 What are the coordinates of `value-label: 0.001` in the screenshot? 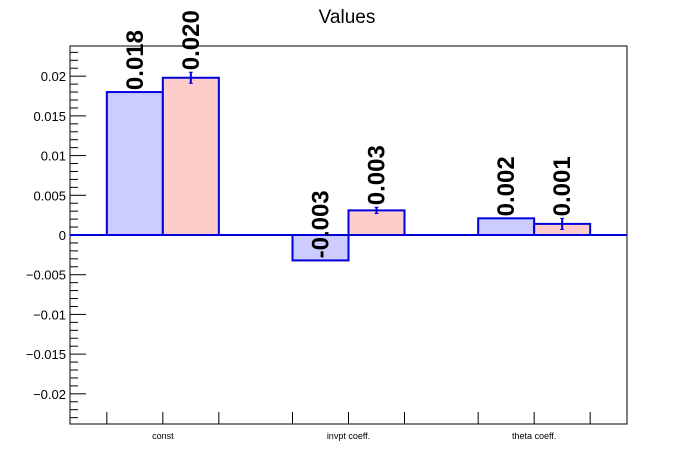 It's located at (562, 186).